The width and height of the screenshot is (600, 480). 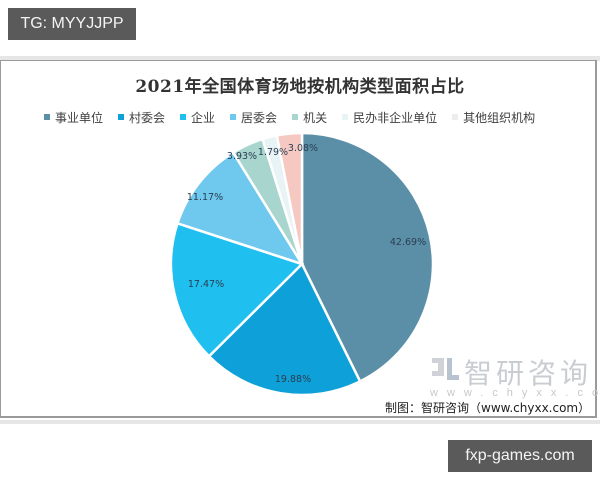 I want to click on legend-label: 事业单位, so click(x=79, y=117).